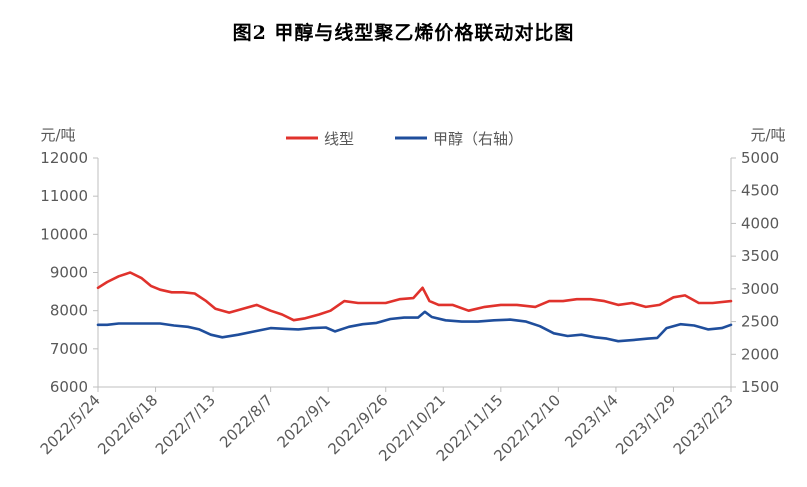  I want to click on y-right-tick-label: 2000, so click(760, 354).